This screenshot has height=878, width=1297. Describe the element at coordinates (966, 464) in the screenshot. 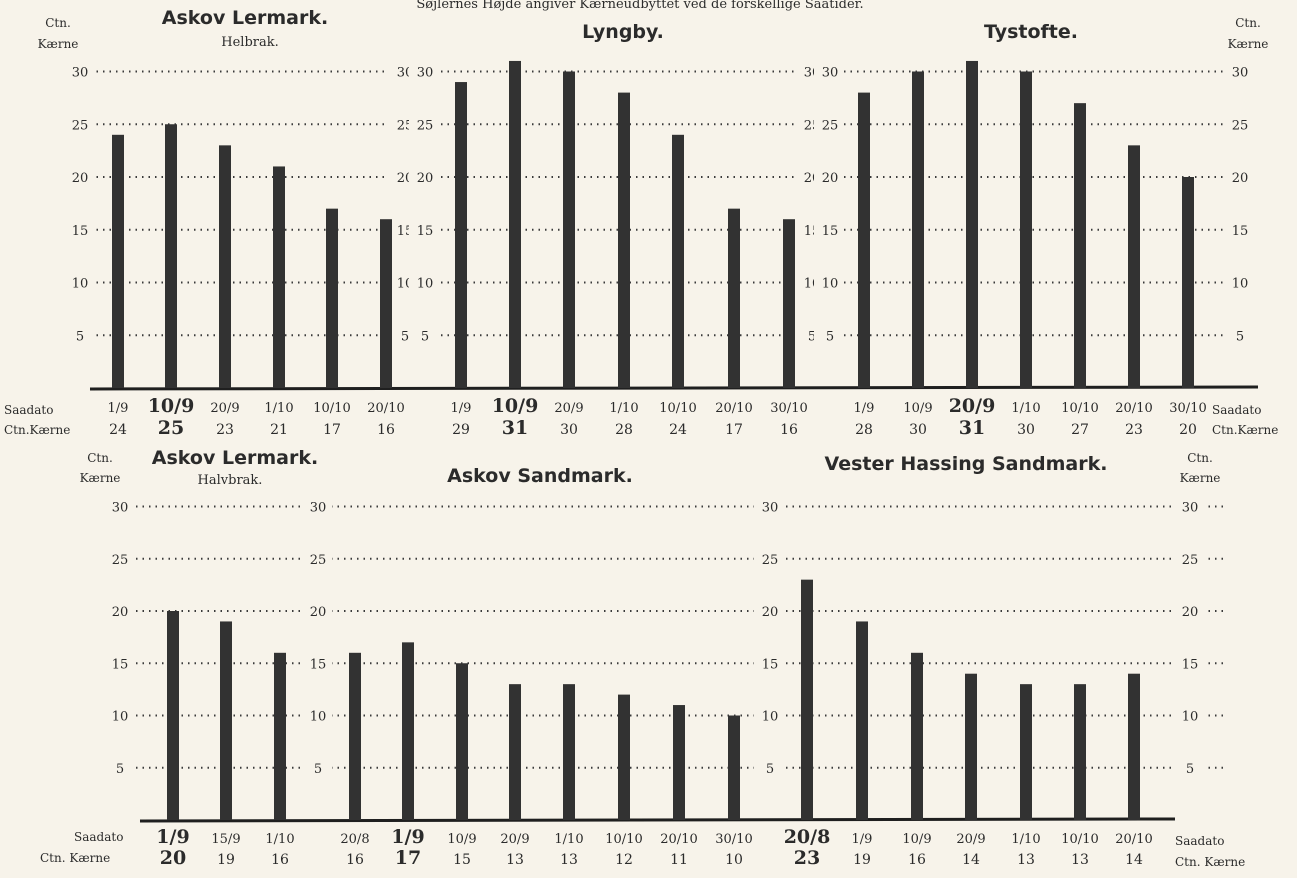

I see `panel-title: Vester Hassing Sandmark.` at that location.